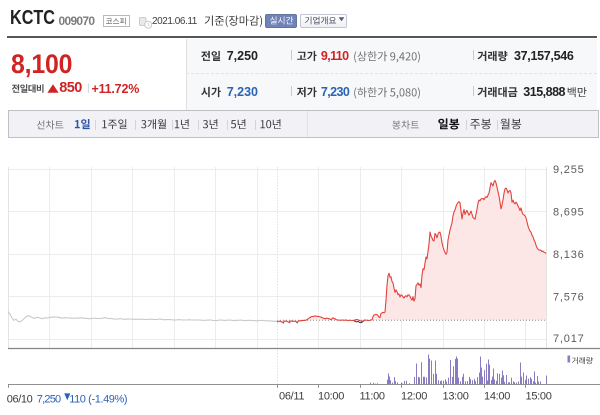 Image resolution: width=600 pixels, height=415 pixels. I want to click on svg-text: 7,576, so click(569, 298).